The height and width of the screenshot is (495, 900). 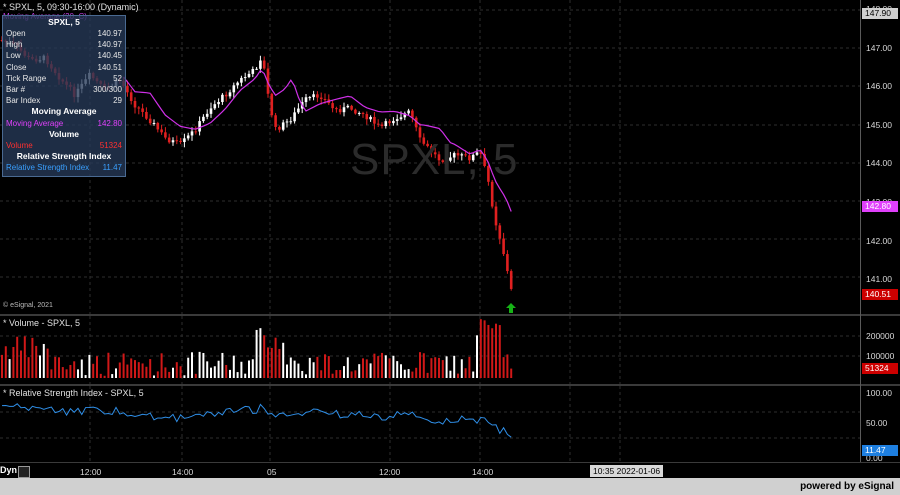 I want to click on info-row-high: High 140.97, so click(x=64, y=44).